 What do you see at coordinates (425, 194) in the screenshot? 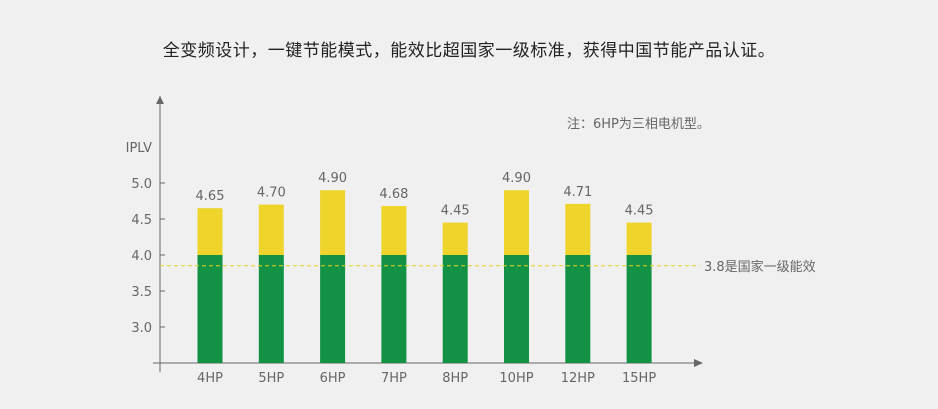
I see `value-labels: 4.65 4.70 4.90 4.68 4.45 4.90 4.71 4.45` at bounding box center [425, 194].